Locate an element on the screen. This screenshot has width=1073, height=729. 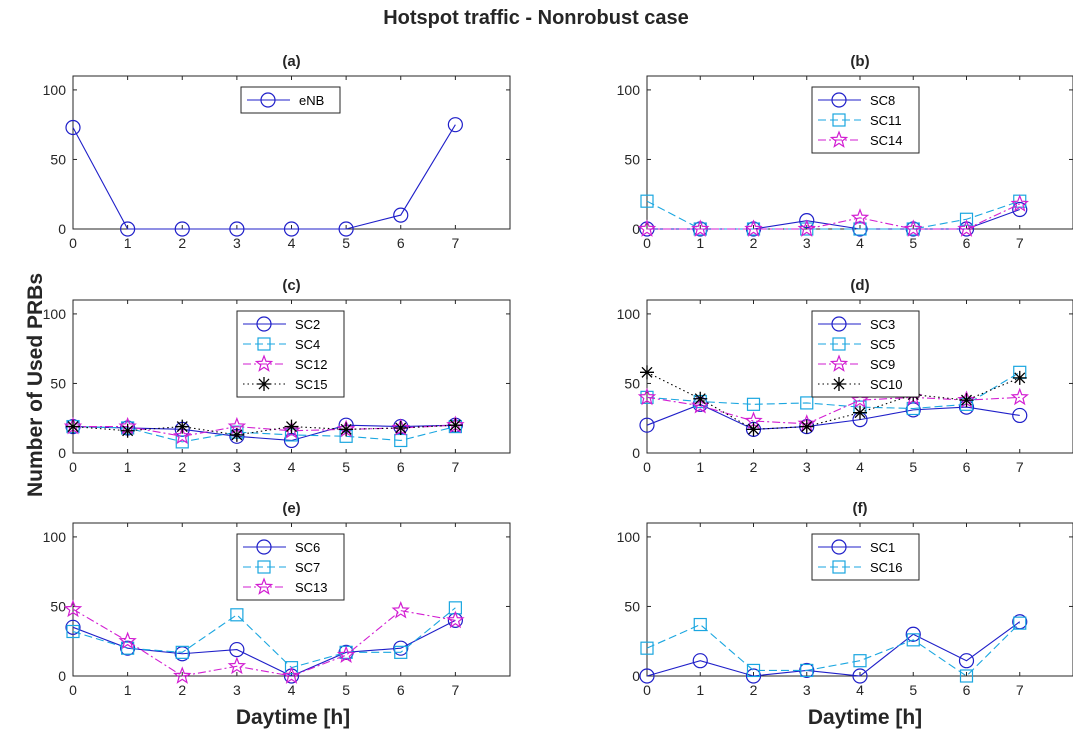
legend-box is located at coordinates (290, 354).